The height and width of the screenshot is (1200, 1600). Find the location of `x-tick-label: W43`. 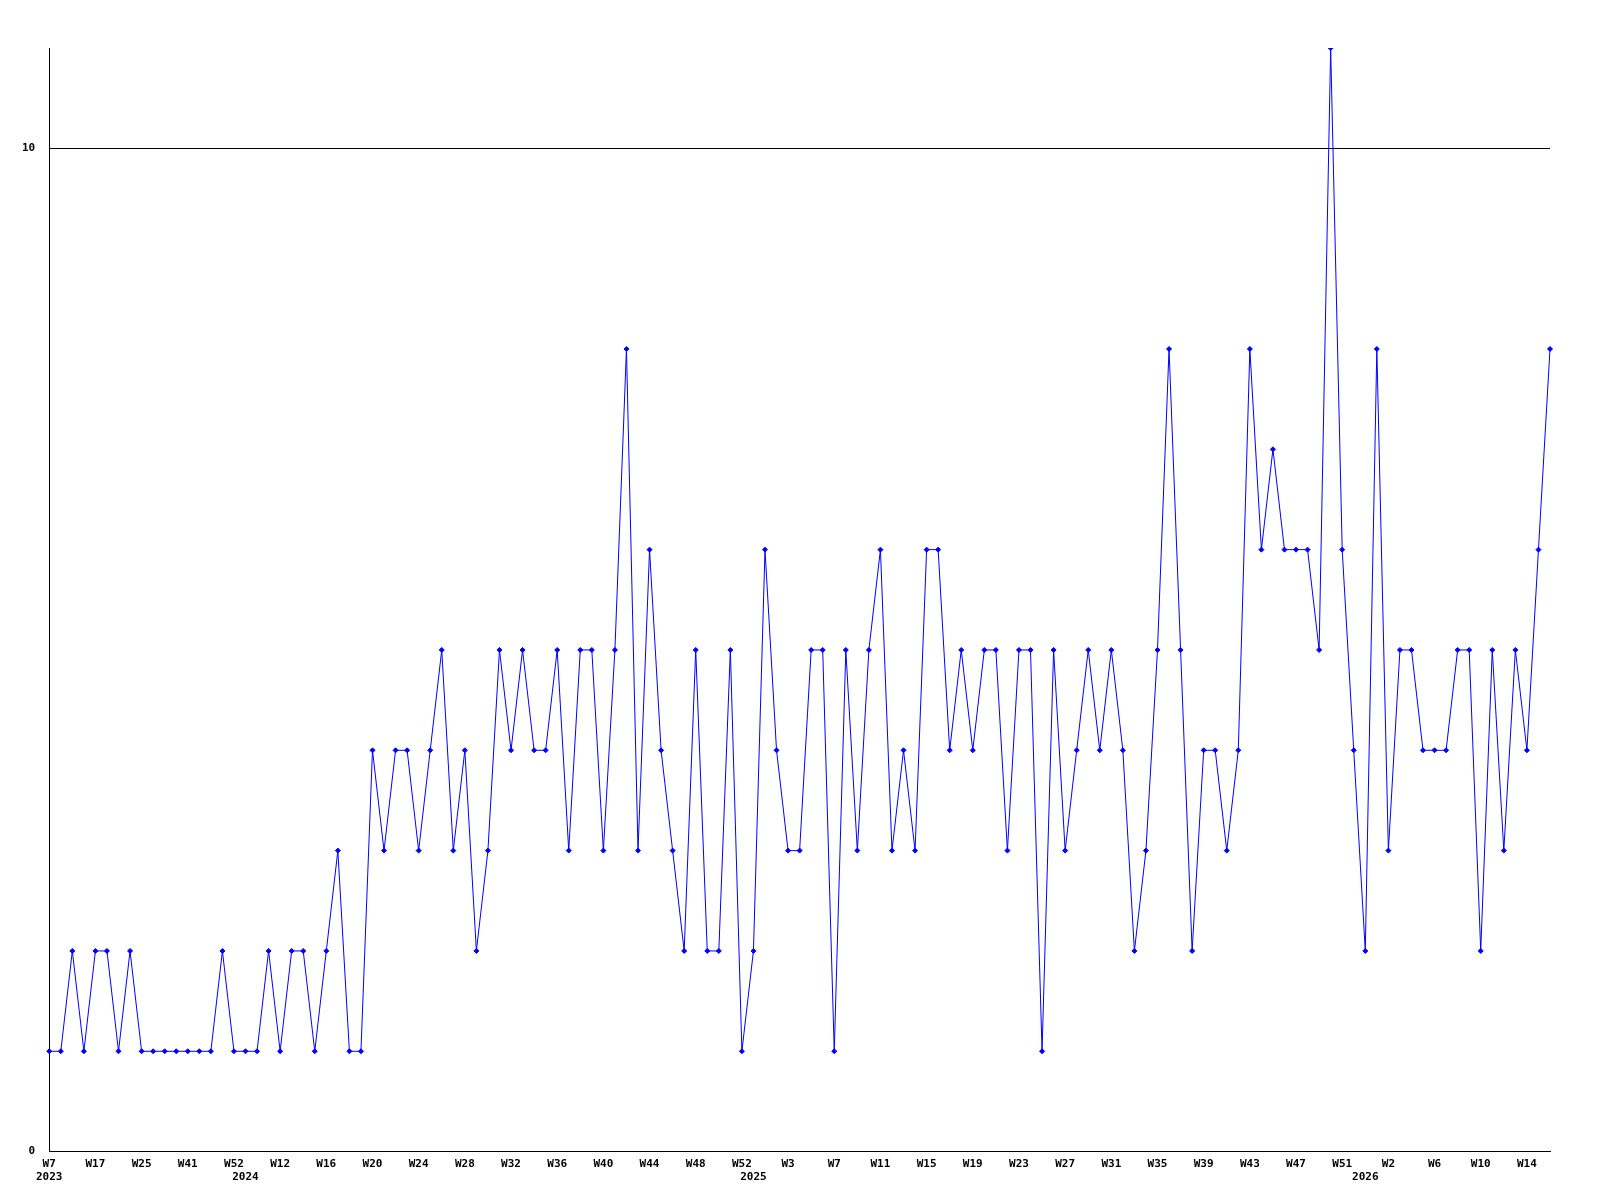

x-tick-label: W43 is located at coordinates (1249, 1164).